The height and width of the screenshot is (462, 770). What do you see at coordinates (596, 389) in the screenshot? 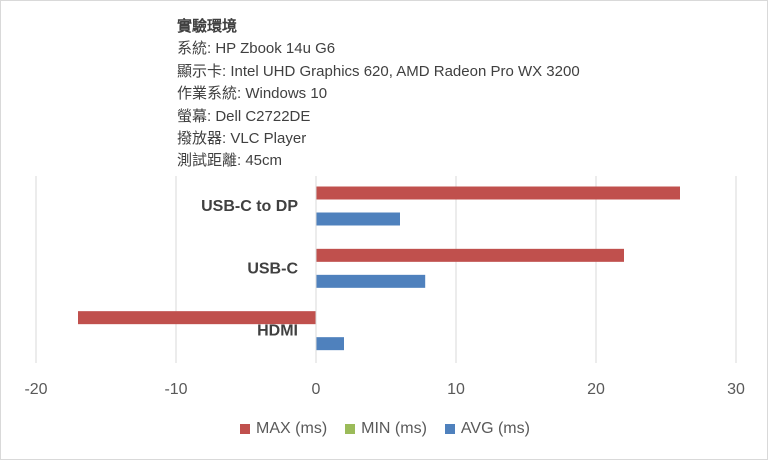
I see `x-tick-label: 20` at bounding box center [596, 389].